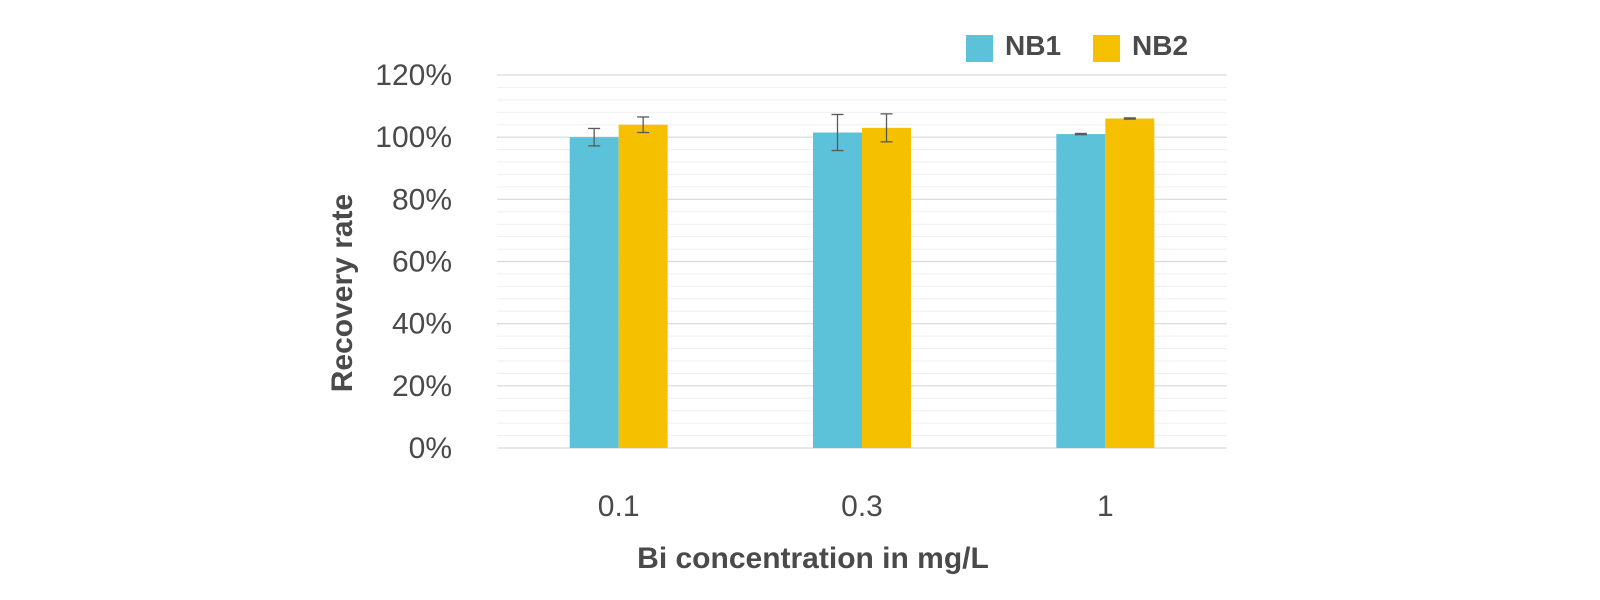 Image resolution: width=1600 pixels, height=600 pixels. I want to click on y-tick-label: 120%, so click(413, 75).